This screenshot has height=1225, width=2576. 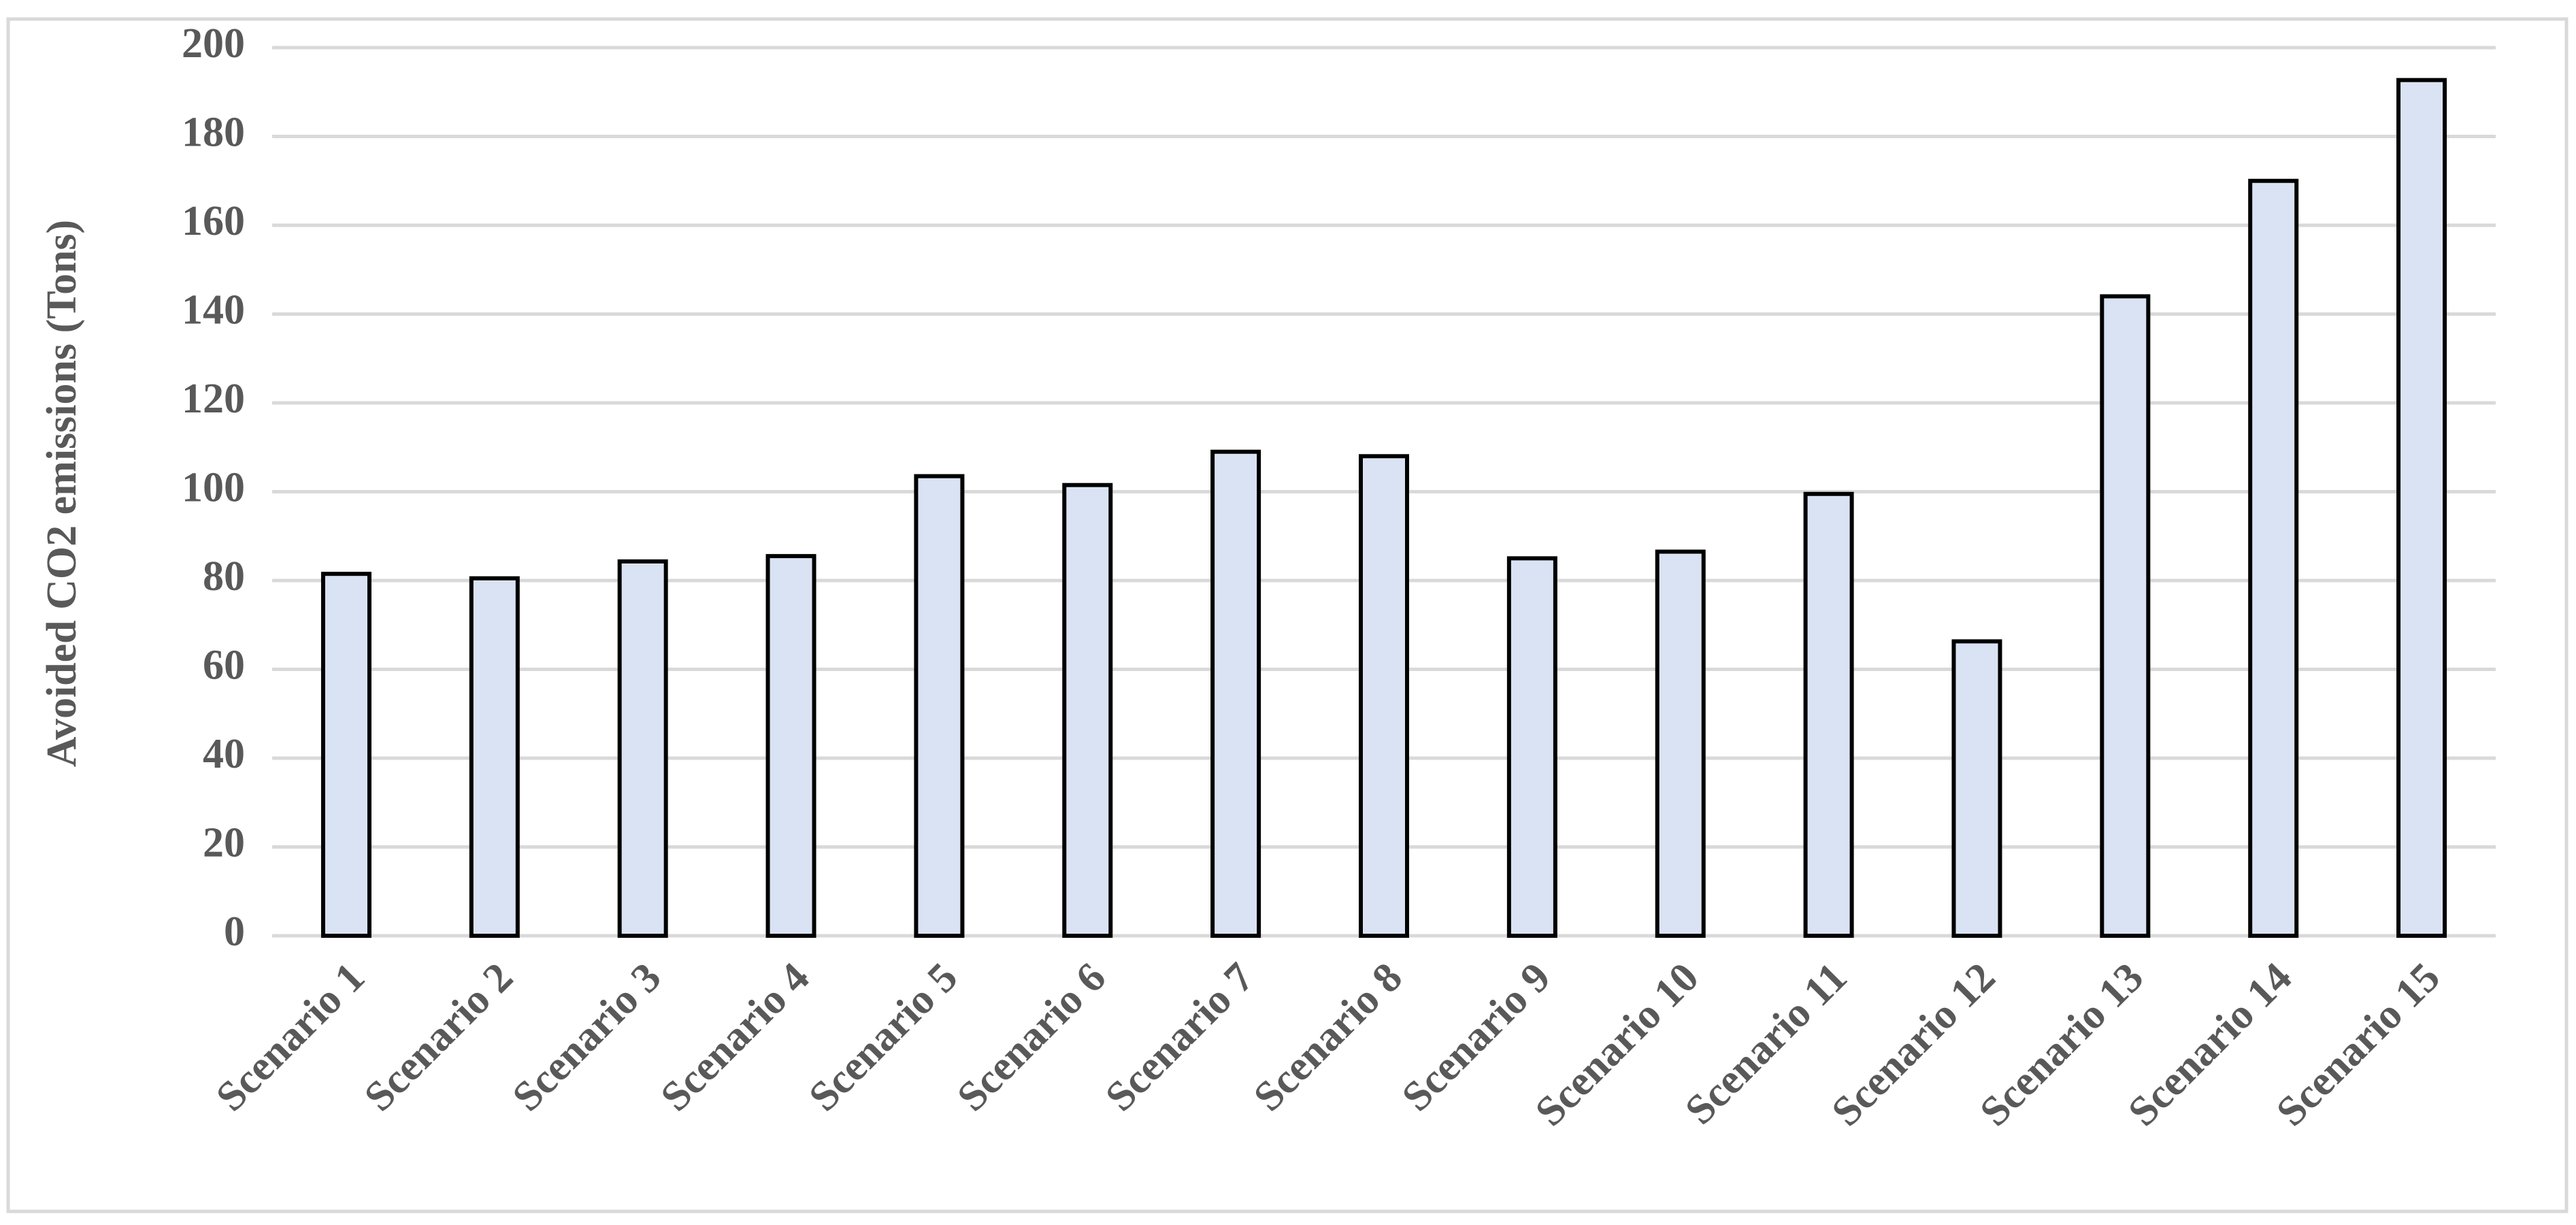 What do you see at coordinates (224, 754) in the screenshot?
I see `y-tick-label: 40` at bounding box center [224, 754].